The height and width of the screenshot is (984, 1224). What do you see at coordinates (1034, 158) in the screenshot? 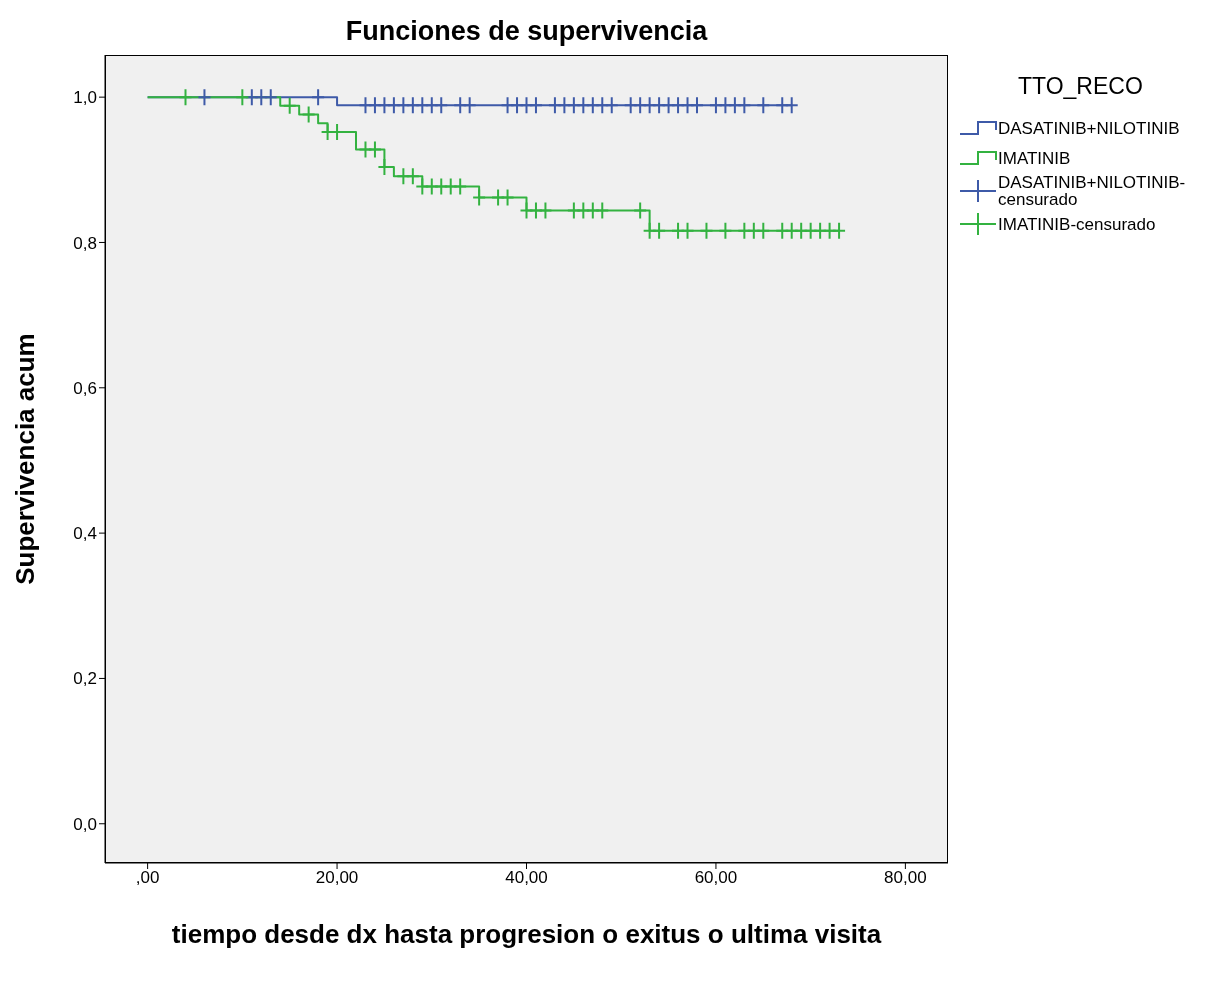
I see `legend-label: IMATINIB` at bounding box center [1034, 158].